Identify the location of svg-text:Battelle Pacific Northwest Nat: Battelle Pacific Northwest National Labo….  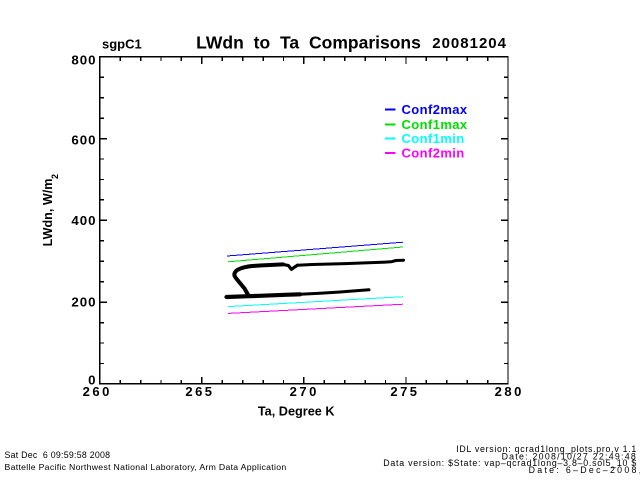
(146, 467).